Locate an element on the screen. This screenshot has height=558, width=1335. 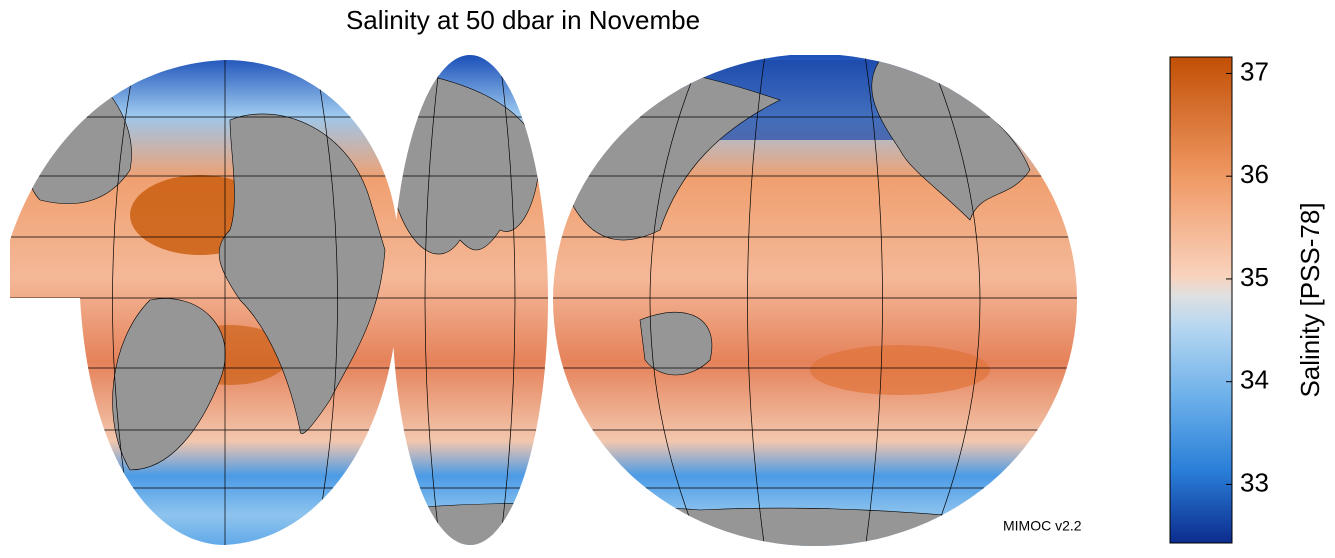
colorbar-tick-label: 37 is located at coordinates (1254, 71).